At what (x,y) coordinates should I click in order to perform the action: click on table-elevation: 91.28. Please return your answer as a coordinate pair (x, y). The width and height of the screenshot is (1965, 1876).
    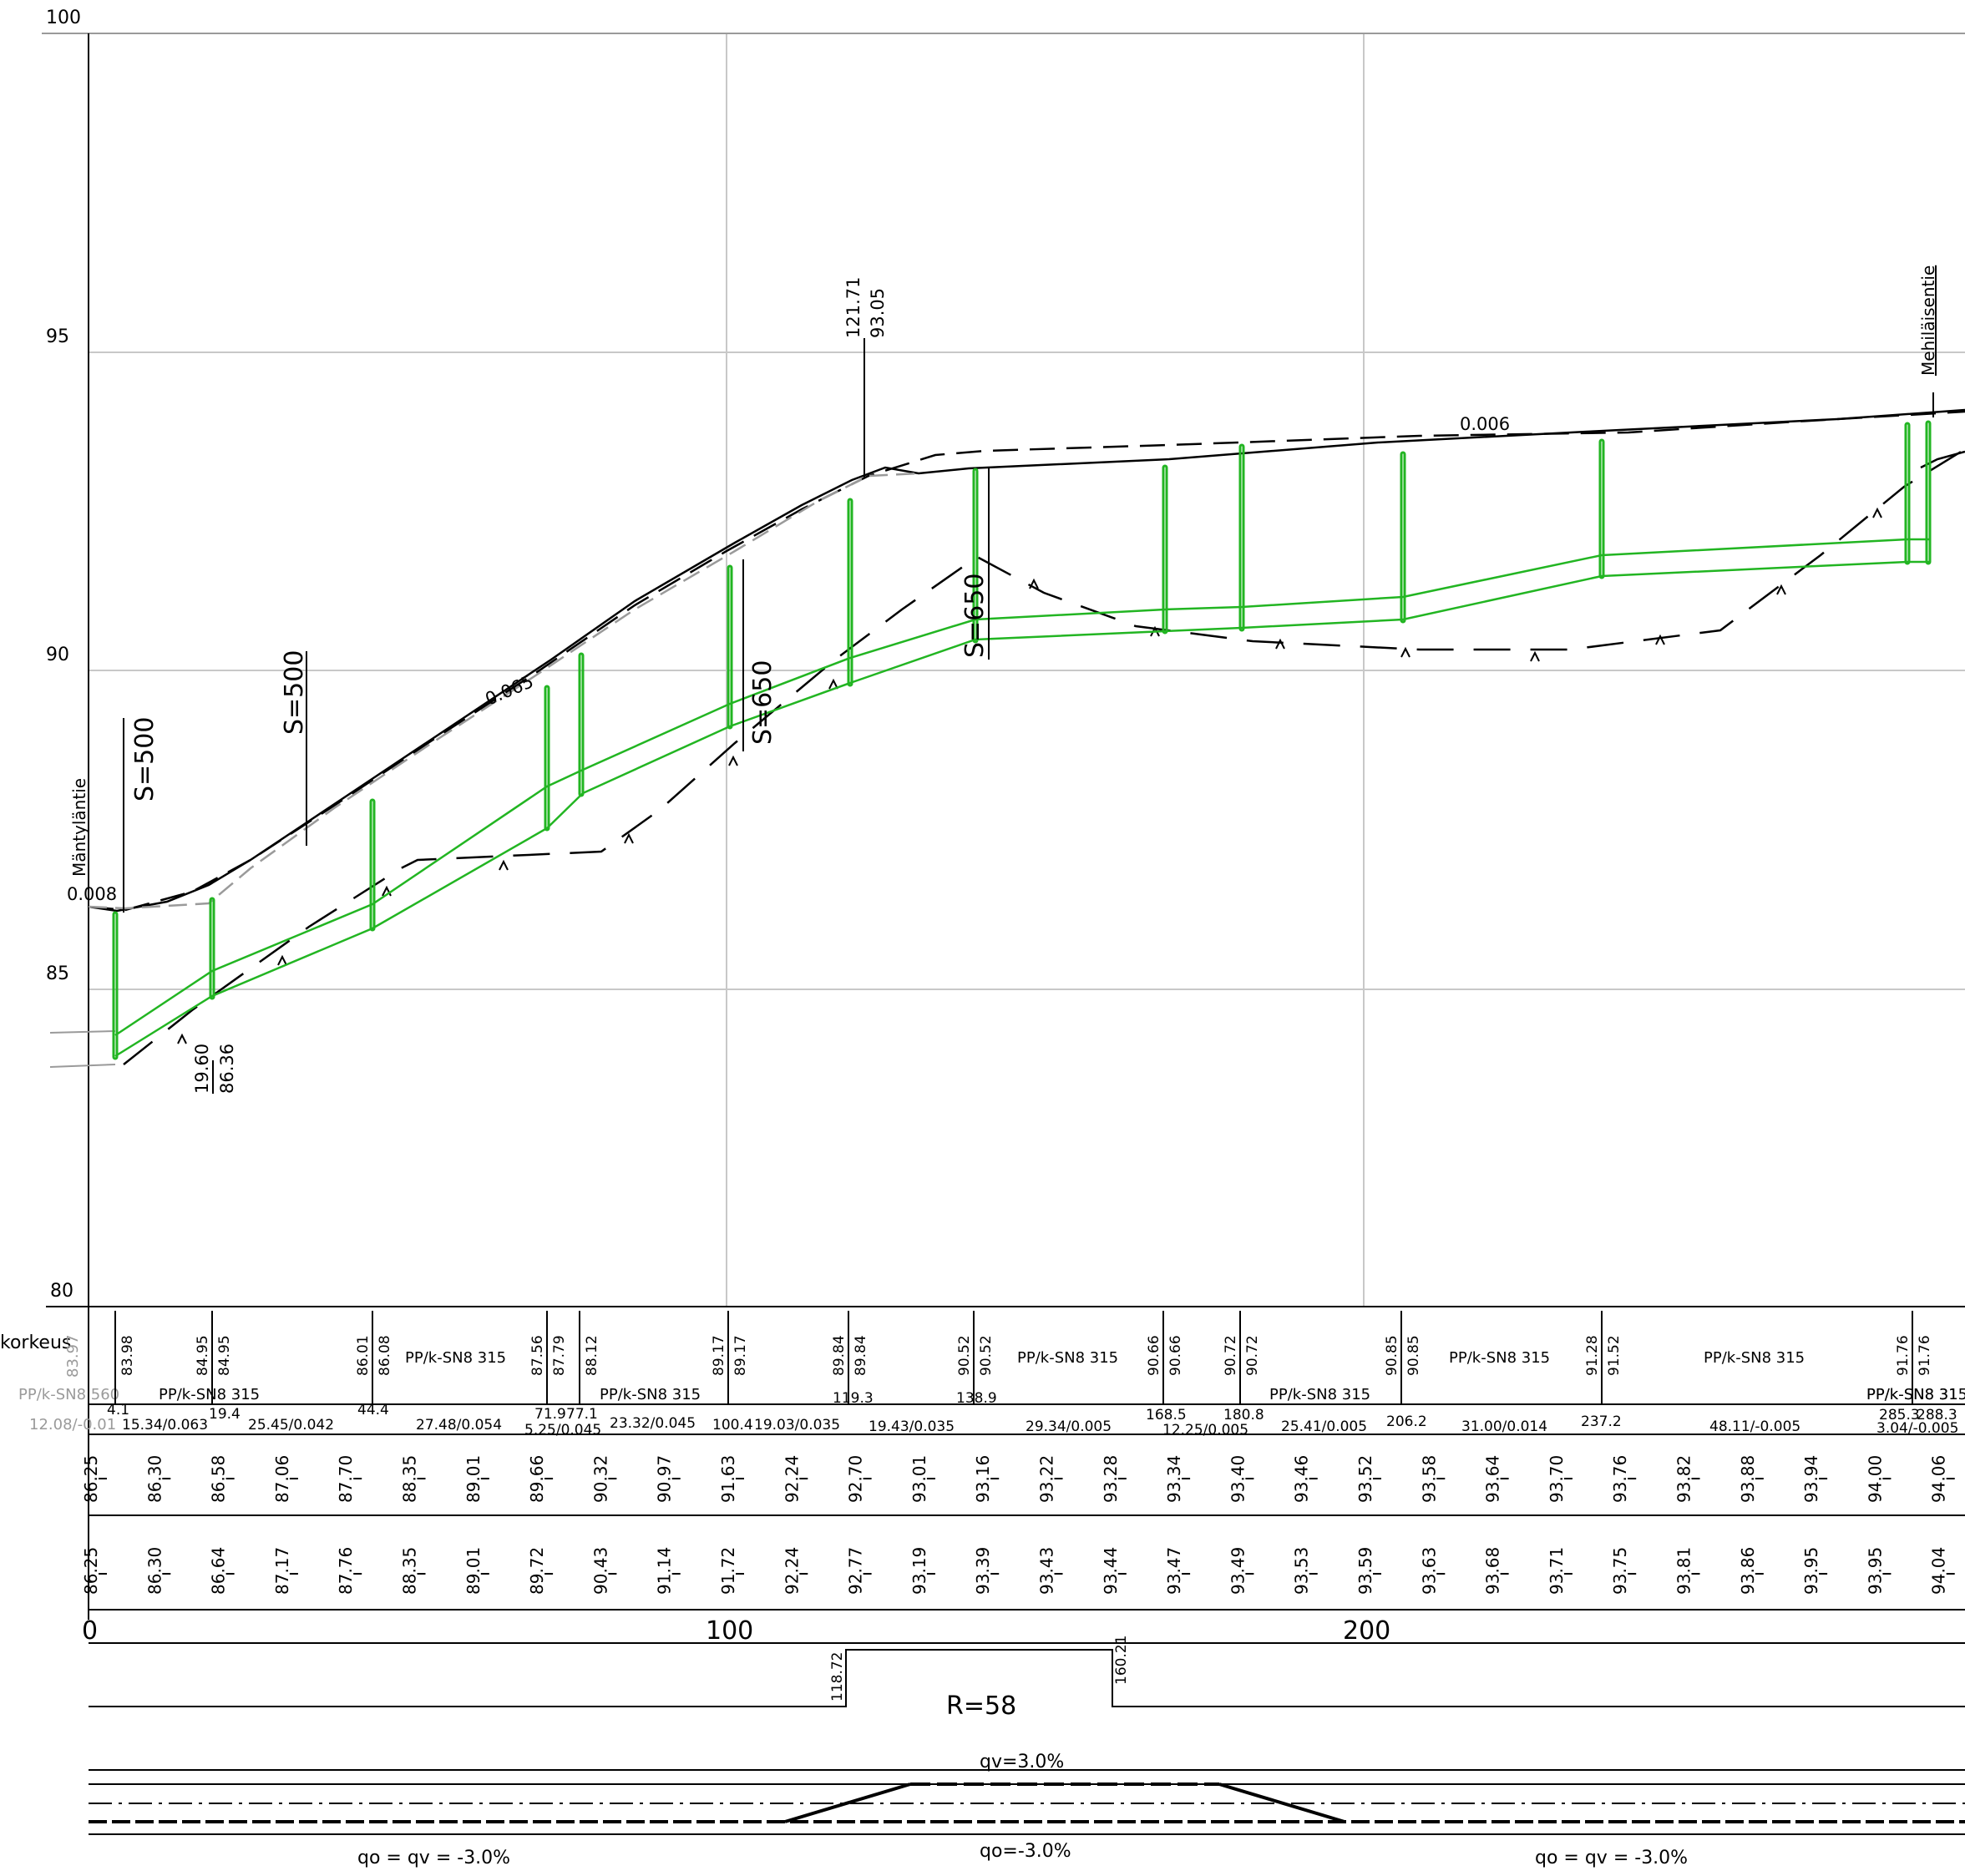
    Looking at the image, I should click on (1592, 1355).